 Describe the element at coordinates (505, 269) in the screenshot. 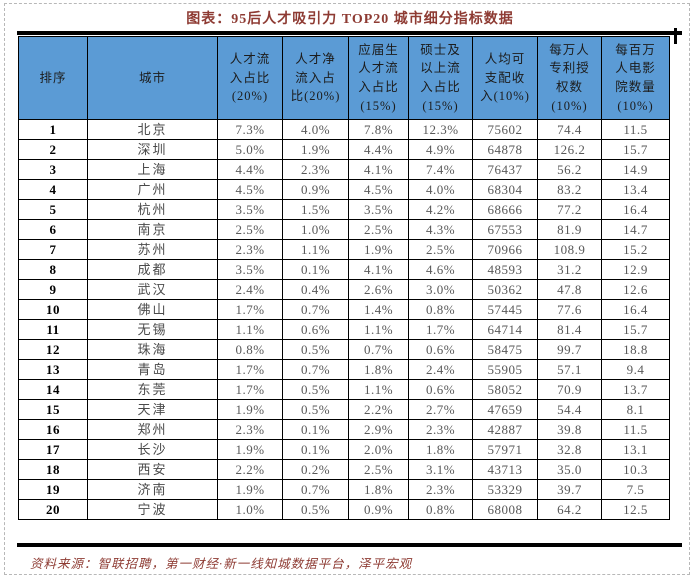

I see `value-cell: 48593` at that location.